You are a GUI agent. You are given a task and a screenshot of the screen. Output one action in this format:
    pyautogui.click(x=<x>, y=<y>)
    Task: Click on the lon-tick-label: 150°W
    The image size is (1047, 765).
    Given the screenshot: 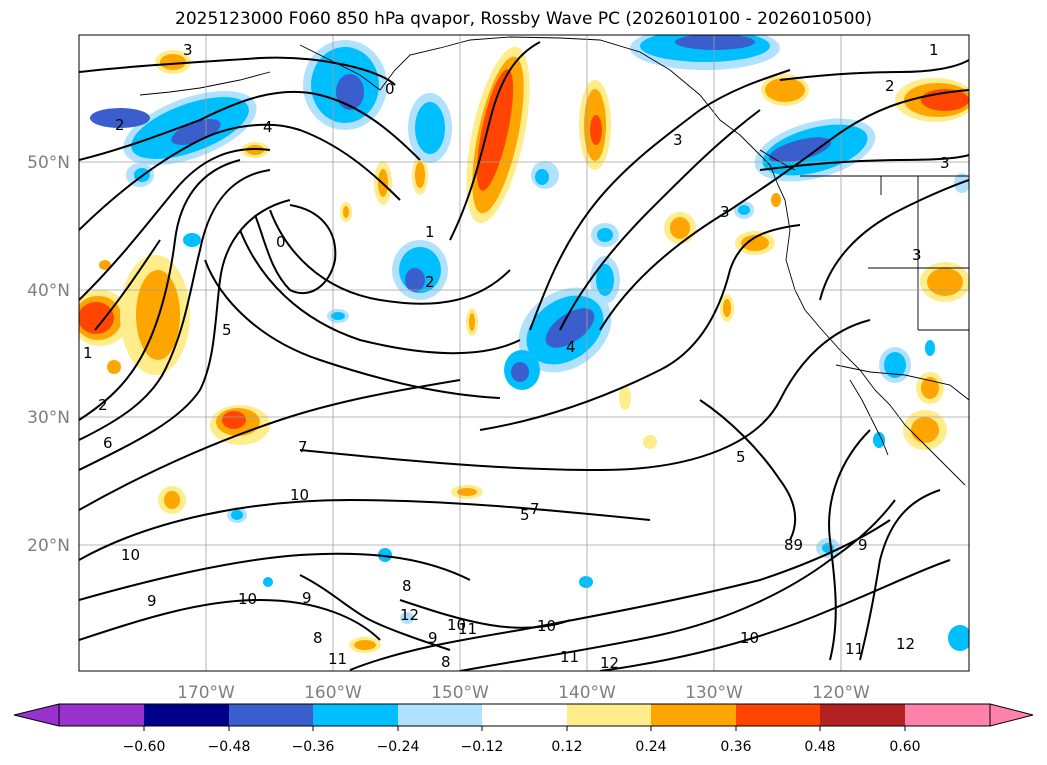 What is the action you would take?
    pyautogui.click(x=460, y=693)
    